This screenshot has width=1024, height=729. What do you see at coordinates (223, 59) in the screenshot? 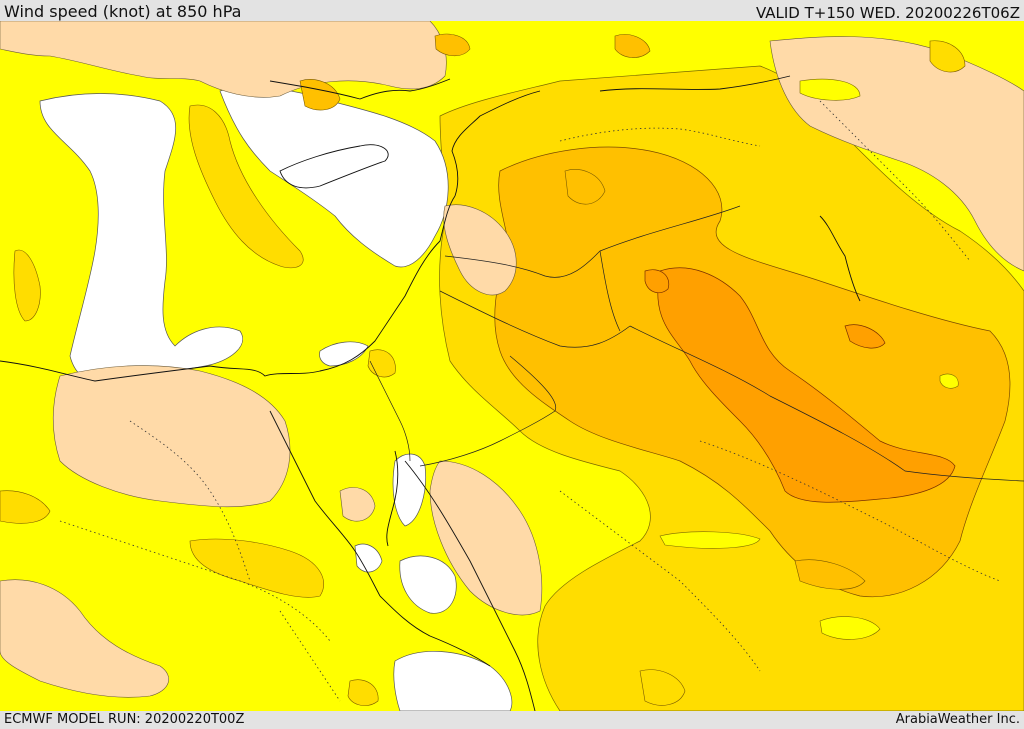
I see `land-shade-turkey` at bounding box center [223, 59].